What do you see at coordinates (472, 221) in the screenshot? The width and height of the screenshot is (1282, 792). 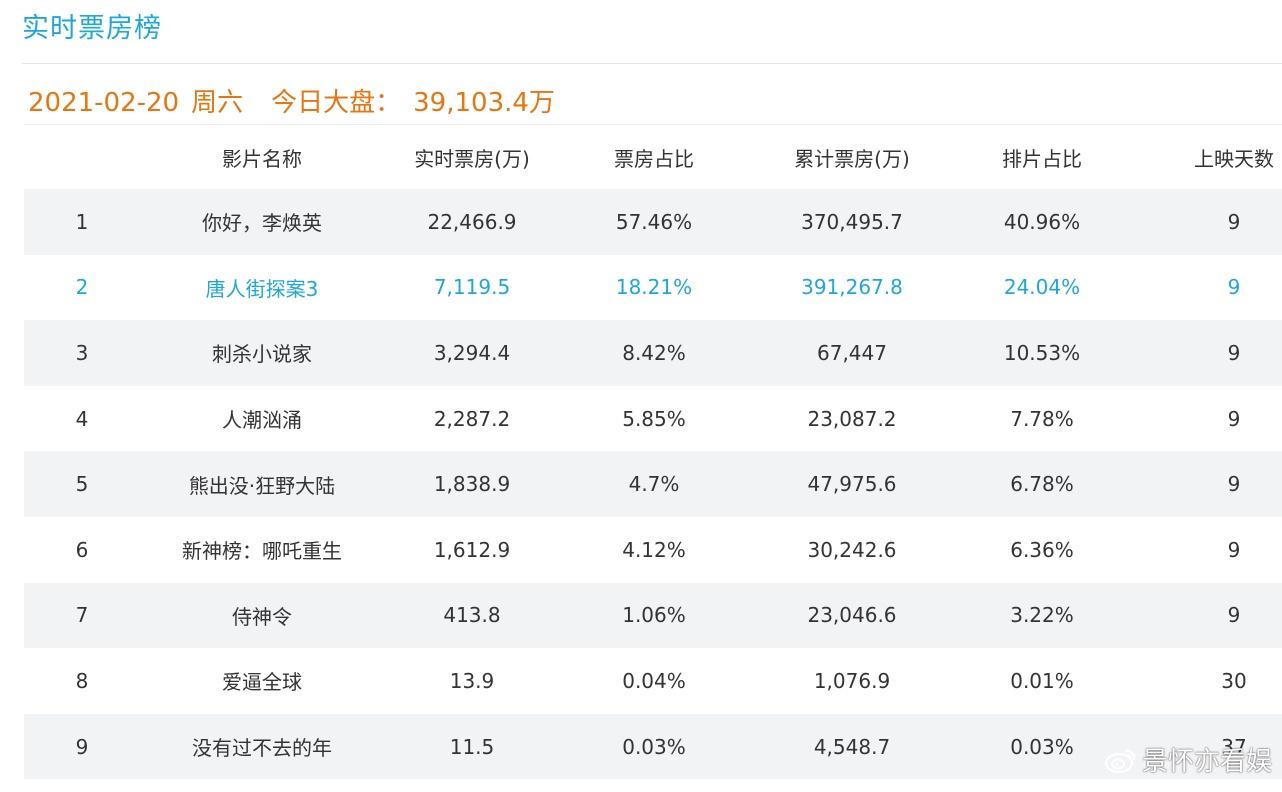 I see `cell-realtime-box-office: 22,466.9` at bounding box center [472, 221].